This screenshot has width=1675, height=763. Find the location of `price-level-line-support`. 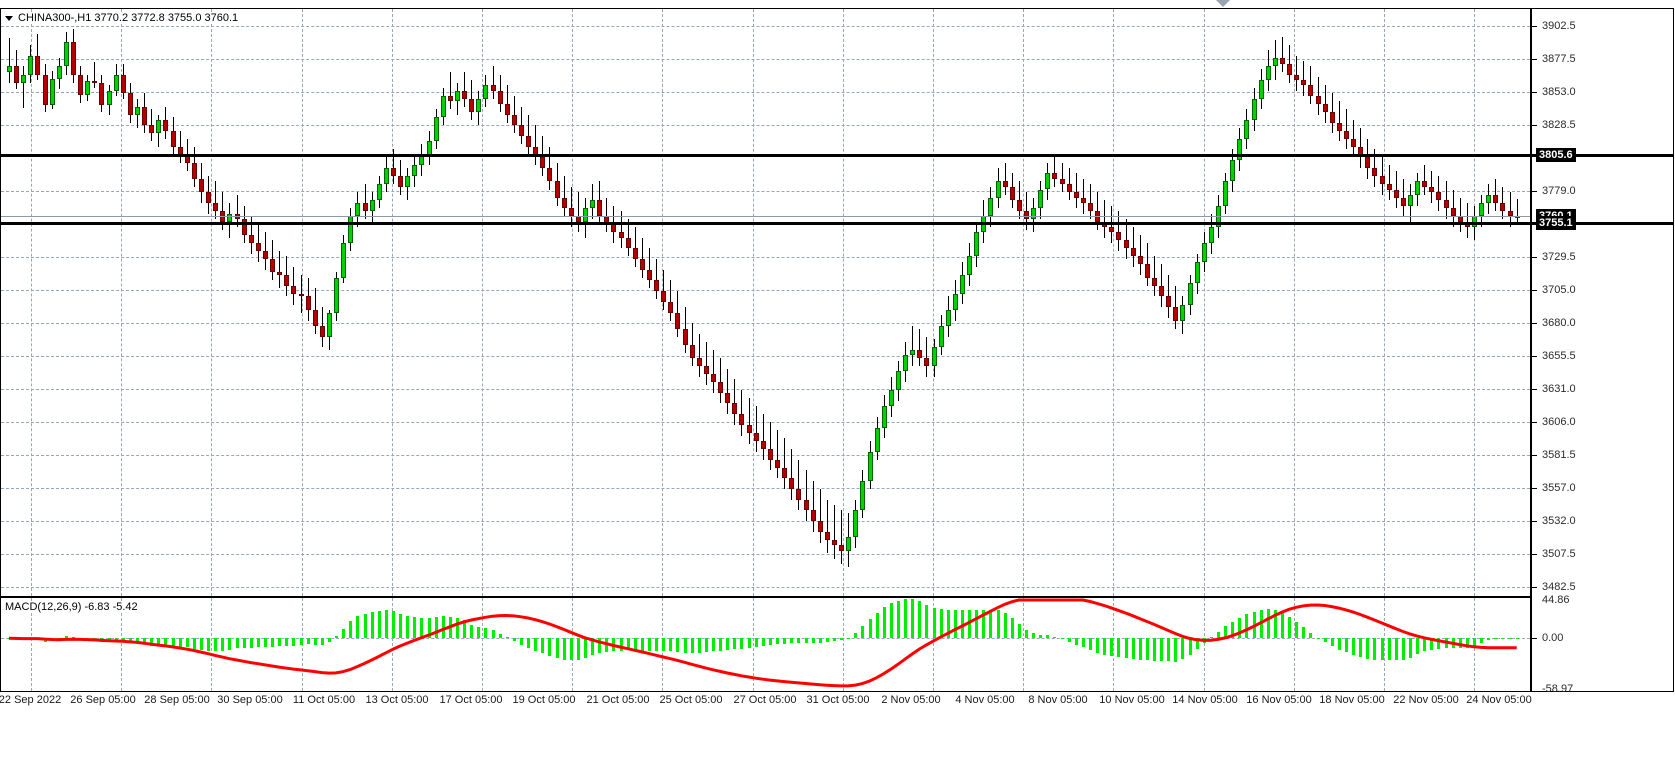

price-level-line-support is located at coordinates (837, 223).